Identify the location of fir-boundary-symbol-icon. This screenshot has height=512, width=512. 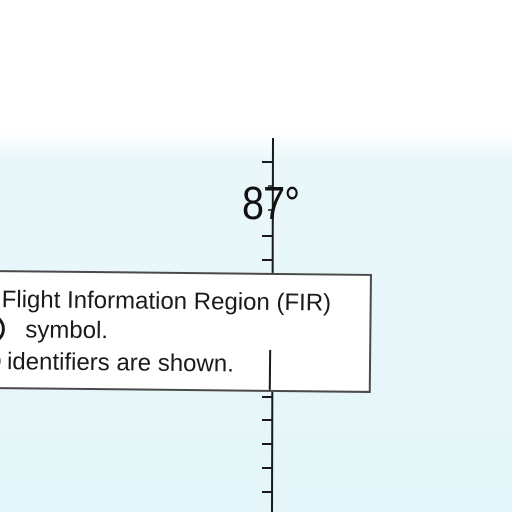
(4, 329).